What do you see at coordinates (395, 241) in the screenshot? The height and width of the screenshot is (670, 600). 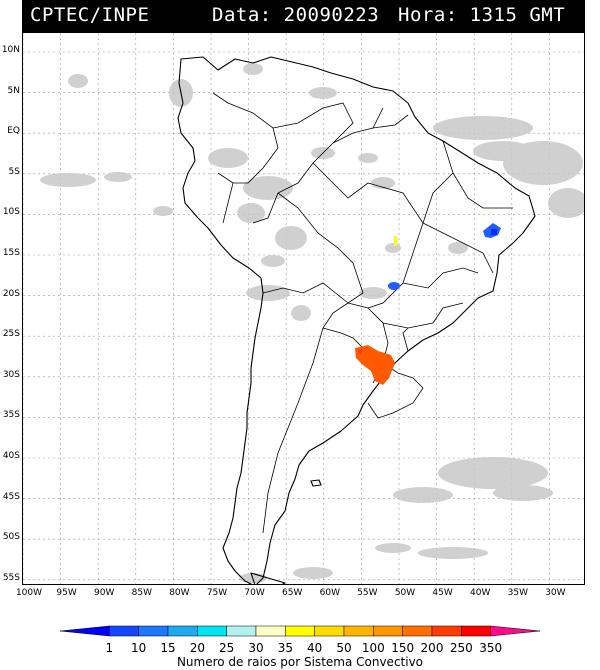 I see `system-tocantins` at bounding box center [395, 241].